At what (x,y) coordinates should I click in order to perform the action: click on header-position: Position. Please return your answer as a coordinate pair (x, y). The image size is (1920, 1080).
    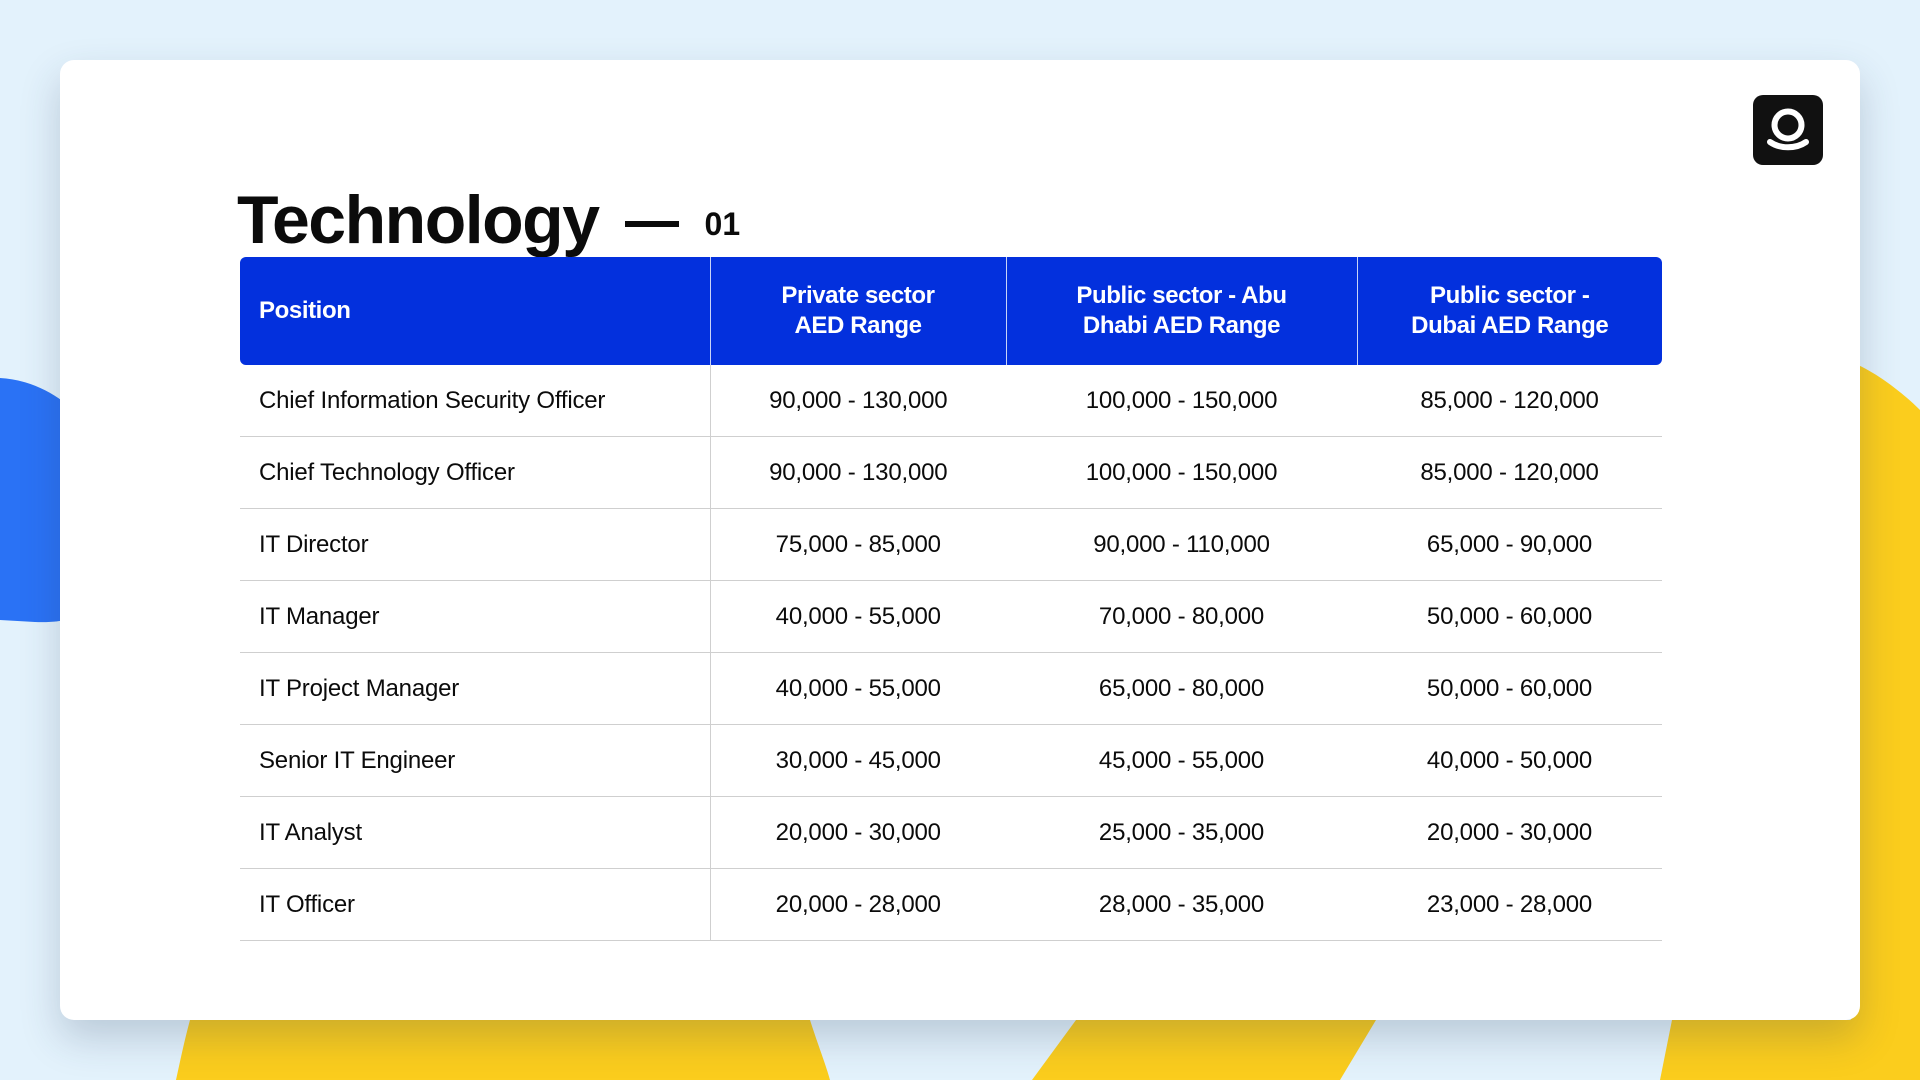
    Looking at the image, I should click on (475, 311).